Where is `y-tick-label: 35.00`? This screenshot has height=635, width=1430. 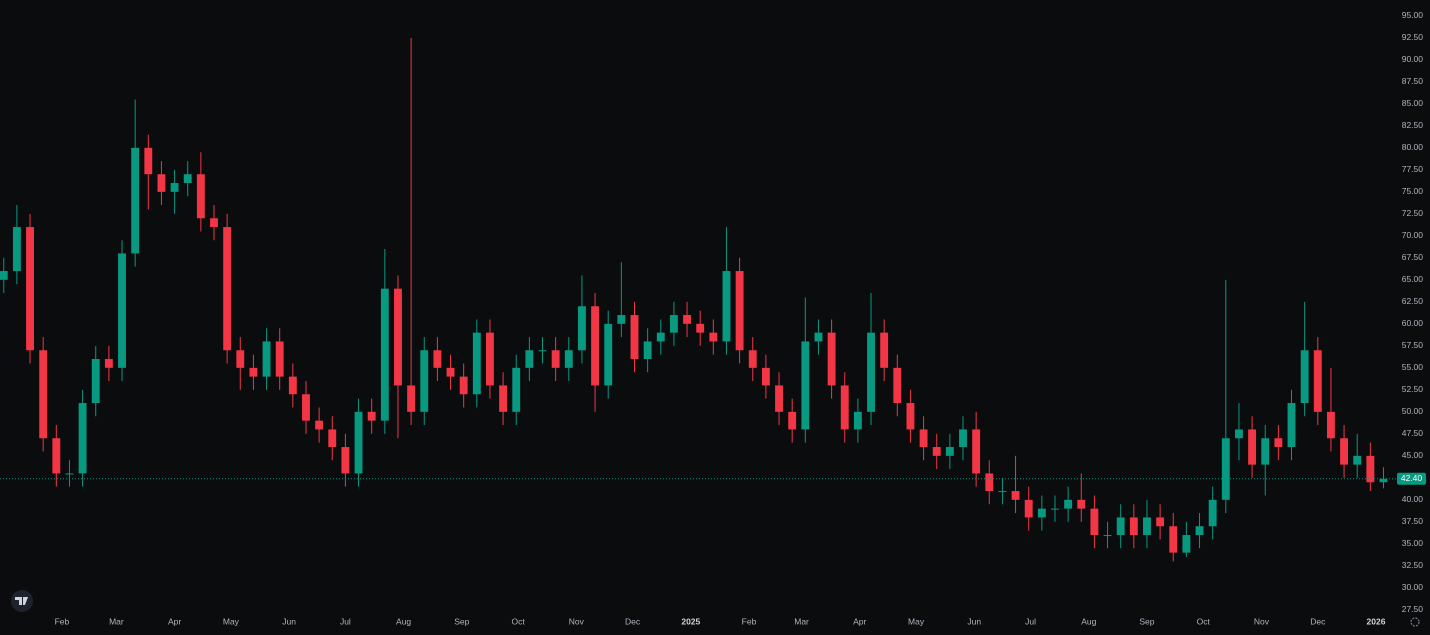
y-tick-label: 35.00 is located at coordinates (1413, 543).